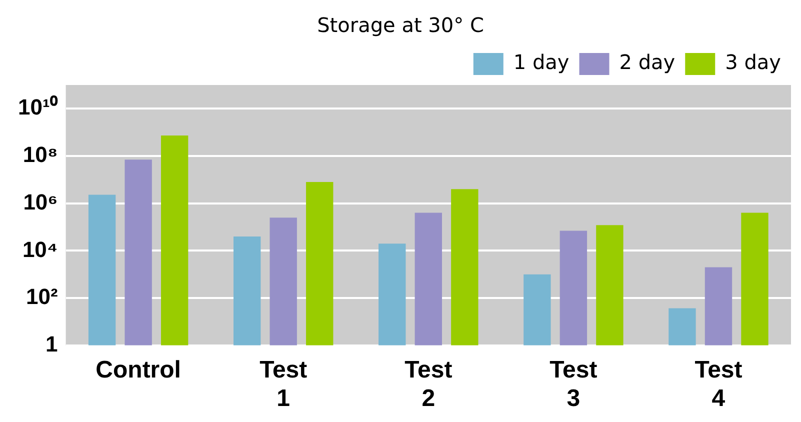 This screenshot has width=801, height=422. What do you see at coordinates (284, 384) in the screenshot?
I see `x-tick-label: Test 1` at bounding box center [284, 384].